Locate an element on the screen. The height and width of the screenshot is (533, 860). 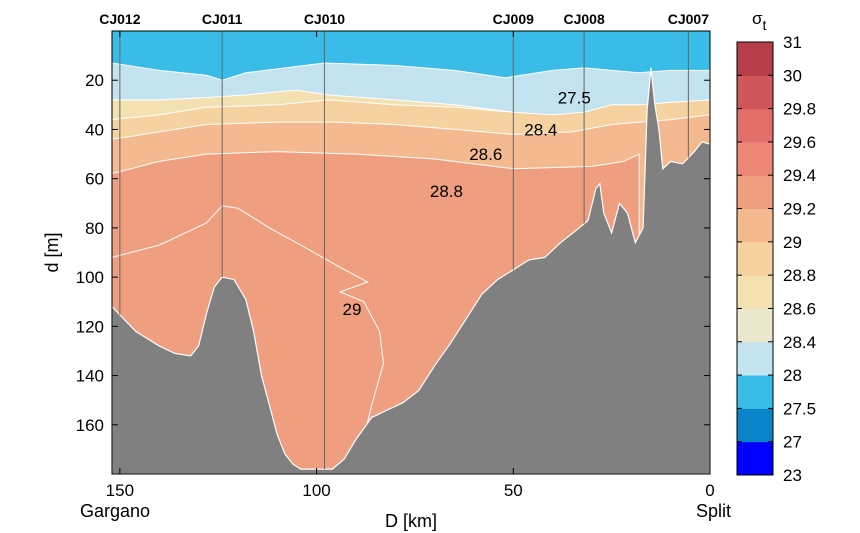
y-axis-label: d [m] is located at coordinates (52, 252).